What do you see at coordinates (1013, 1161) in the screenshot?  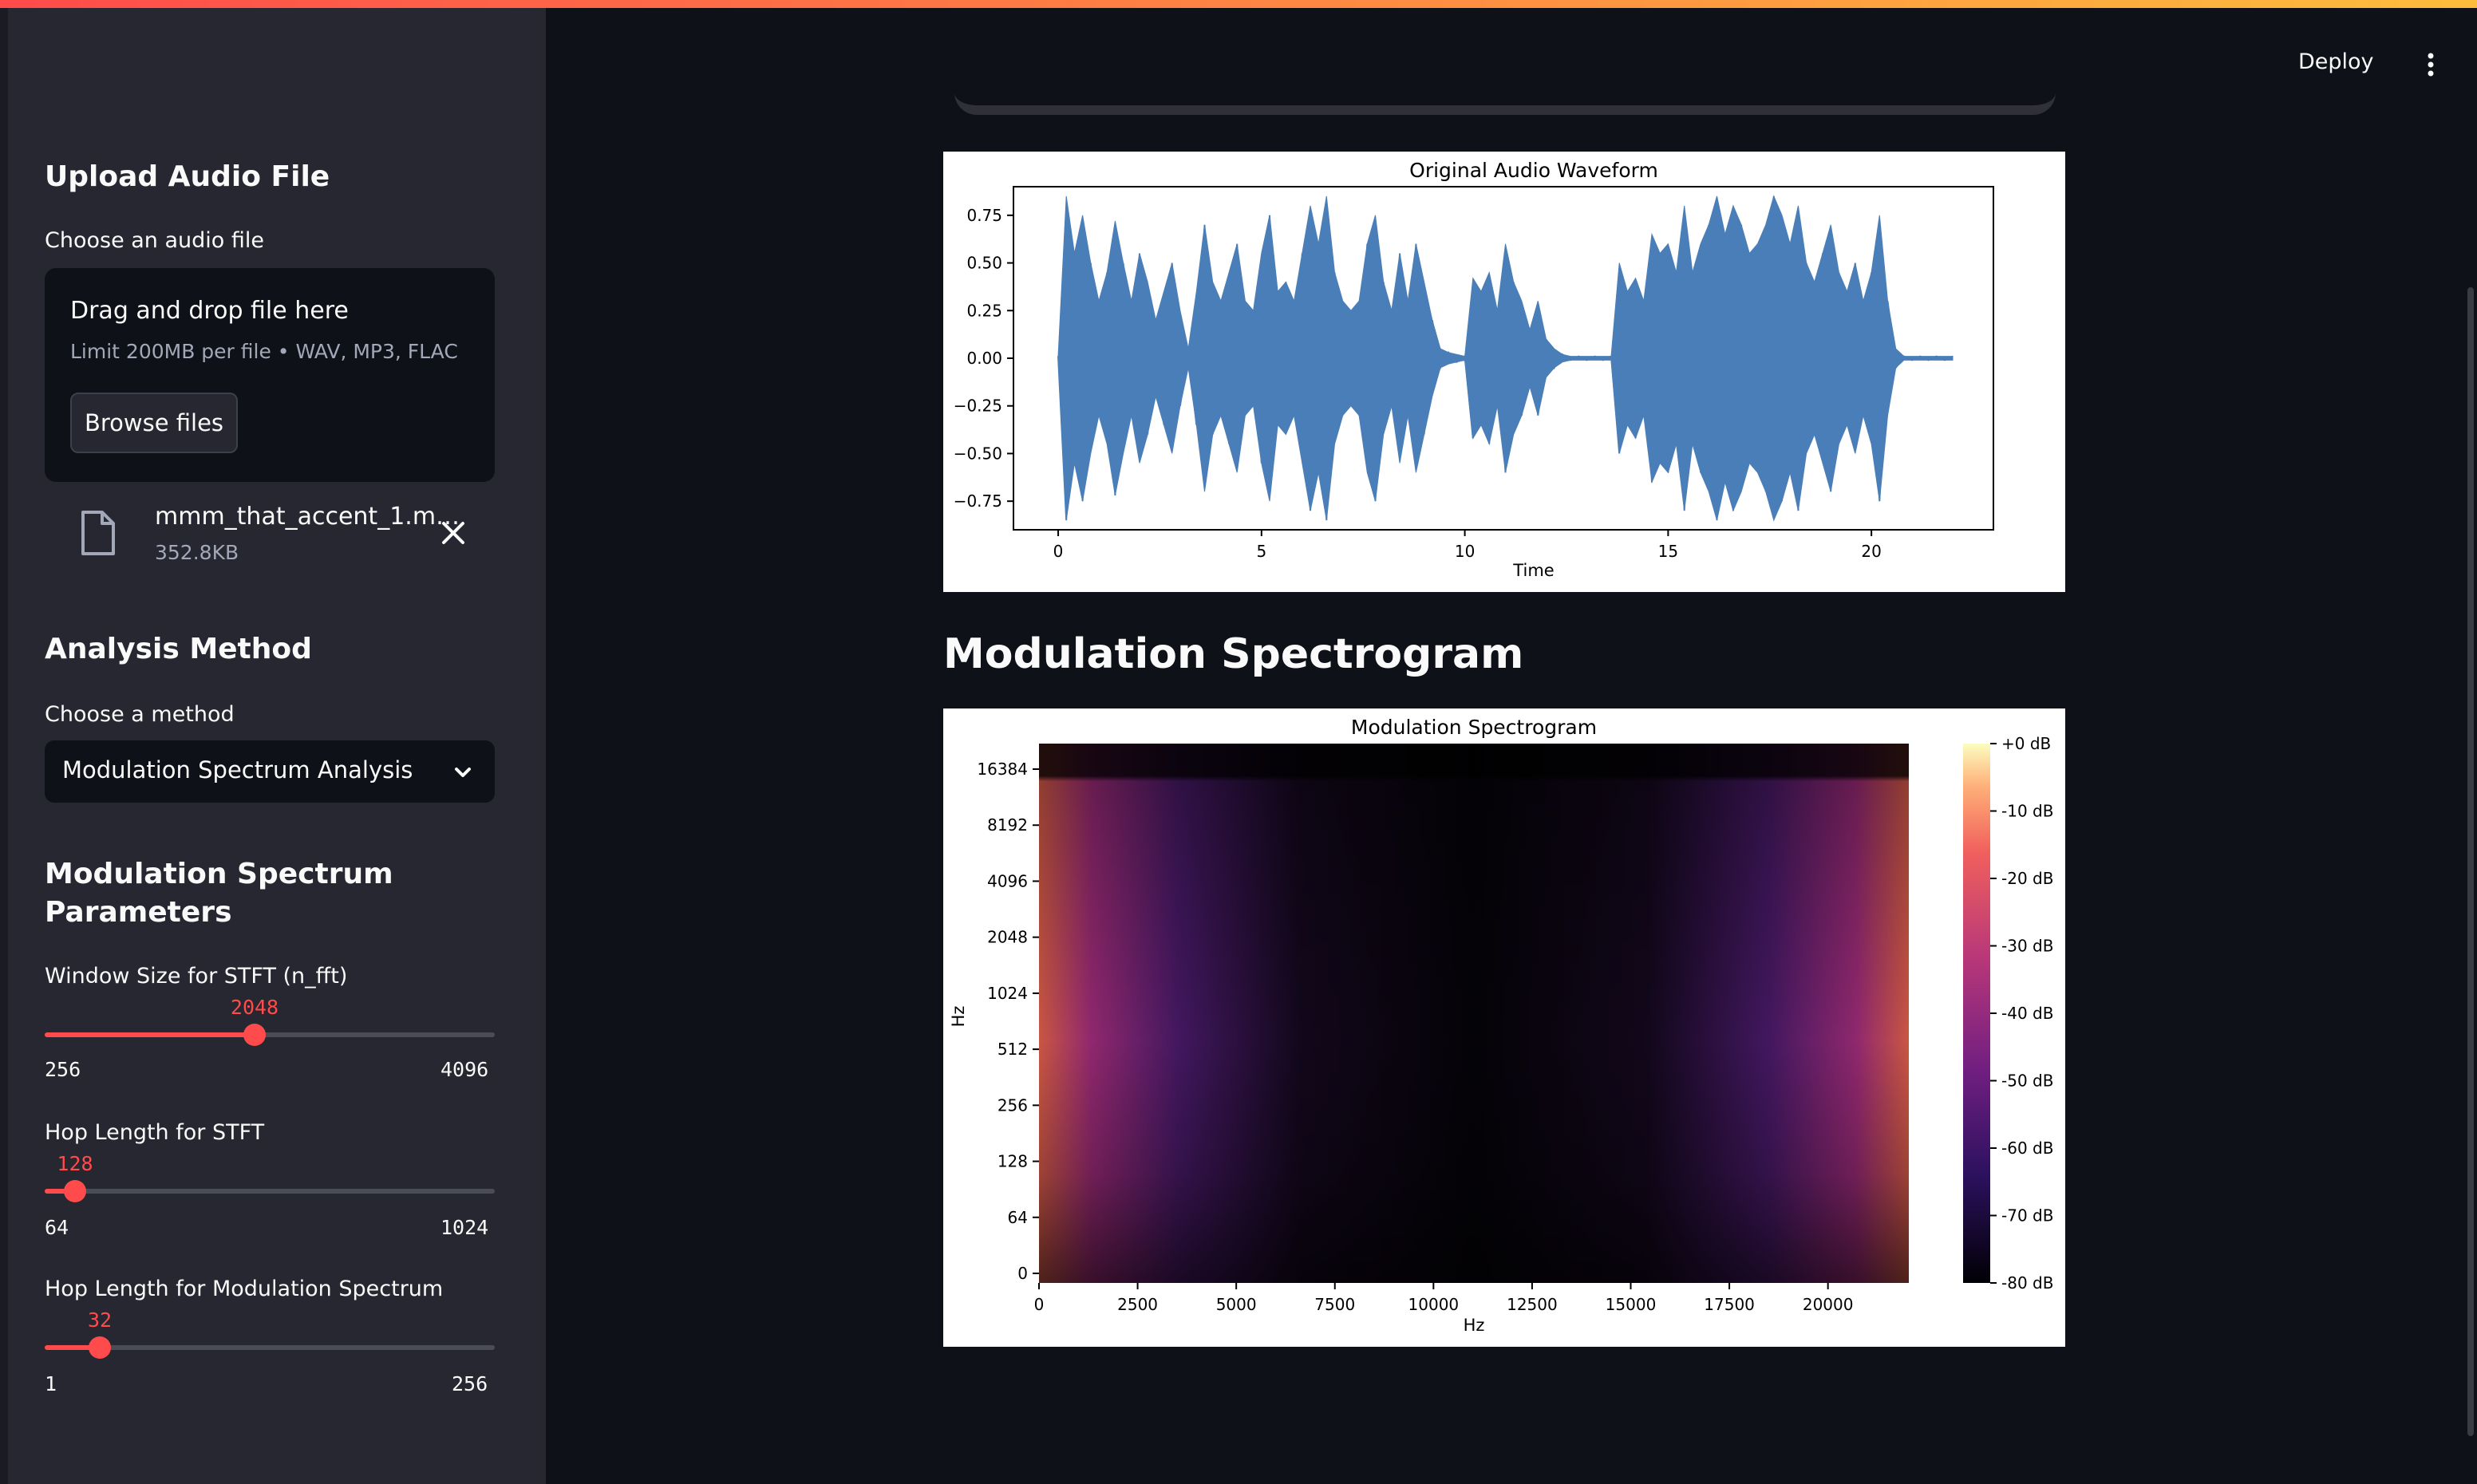 I see `y-tick-label: 128` at bounding box center [1013, 1161].